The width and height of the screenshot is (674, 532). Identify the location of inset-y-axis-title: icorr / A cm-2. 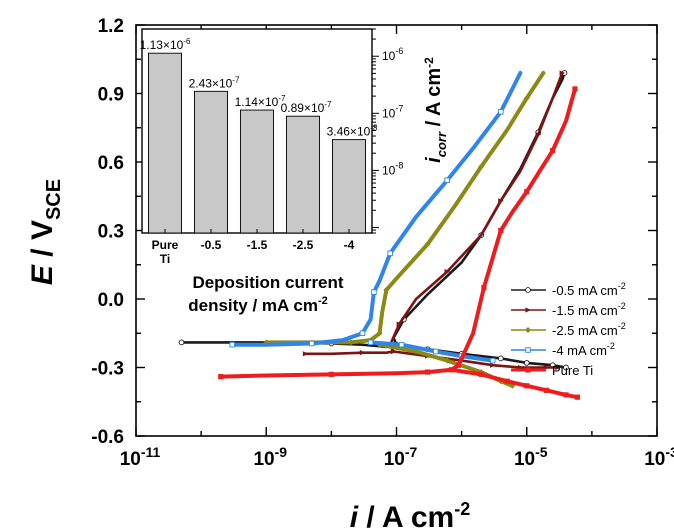
(435, 110).